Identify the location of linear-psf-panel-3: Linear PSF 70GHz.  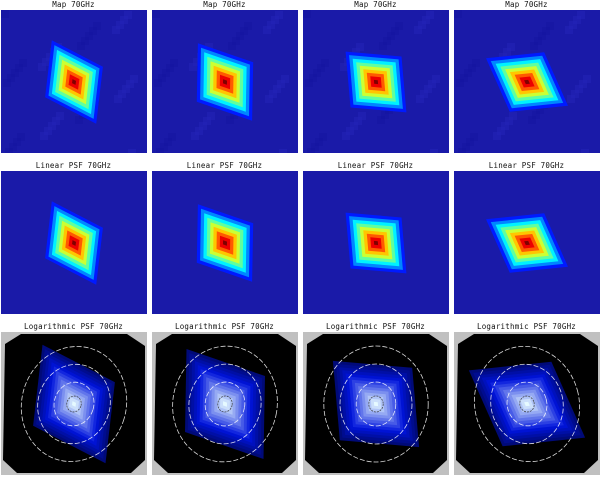
(375, 238).